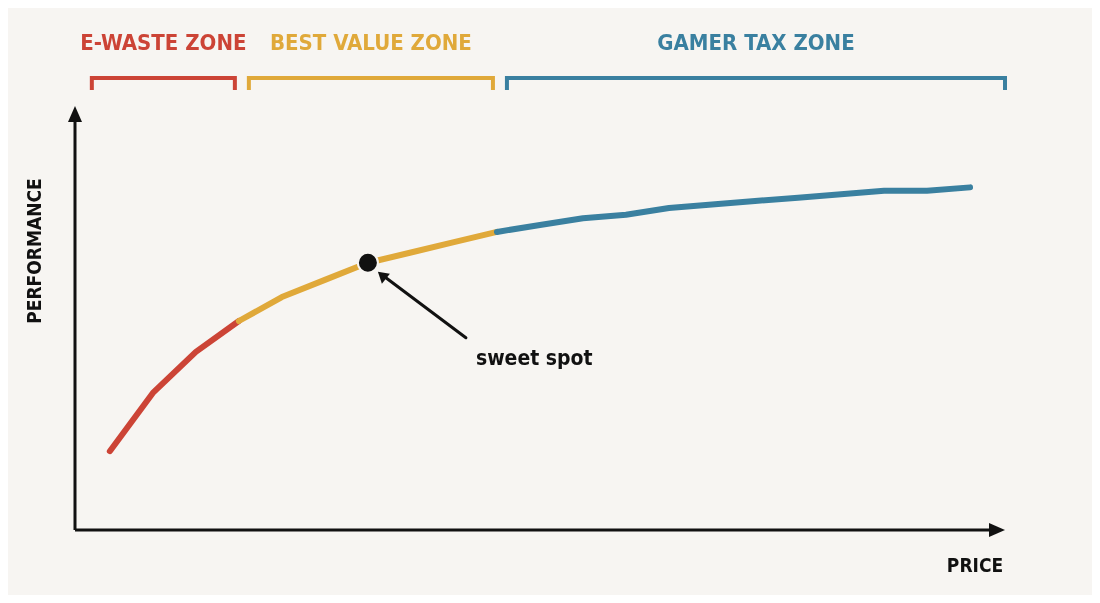 Image resolution: width=1100 pixels, height=603 pixels. Describe the element at coordinates (163, 42) in the screenshot. I see `text: E-WASTE ZONE` at that location.